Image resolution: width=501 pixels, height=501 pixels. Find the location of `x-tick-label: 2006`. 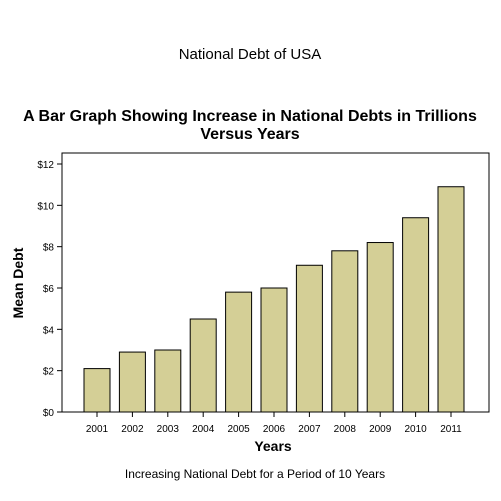

x-tick-label: 2006 is located at coordinates (274, 429).